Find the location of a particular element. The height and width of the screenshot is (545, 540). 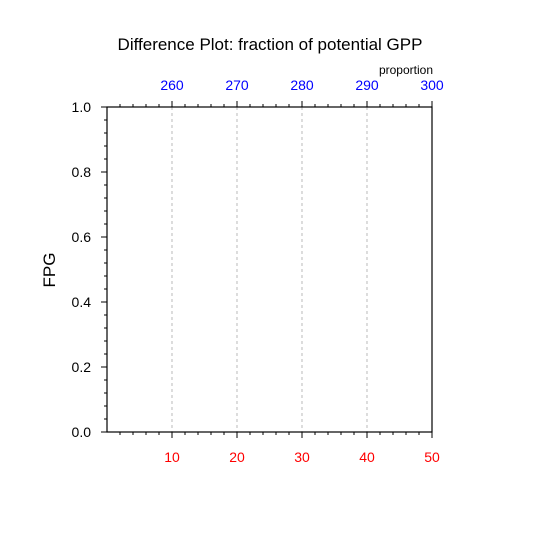

y-tick-label: 0.6 is located at coordinates (82, 237).